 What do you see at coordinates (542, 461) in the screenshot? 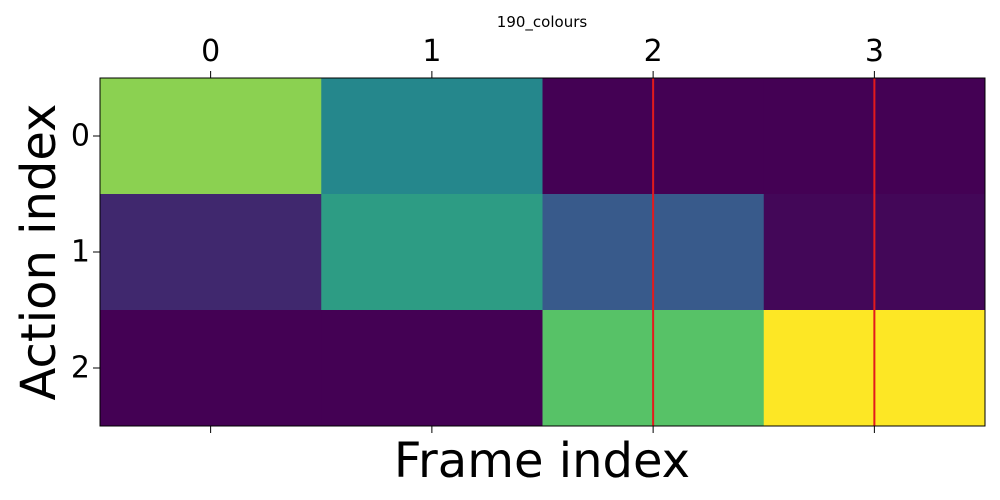
I see `x-axis-label: Frame index` at bounding box center [542, 461].